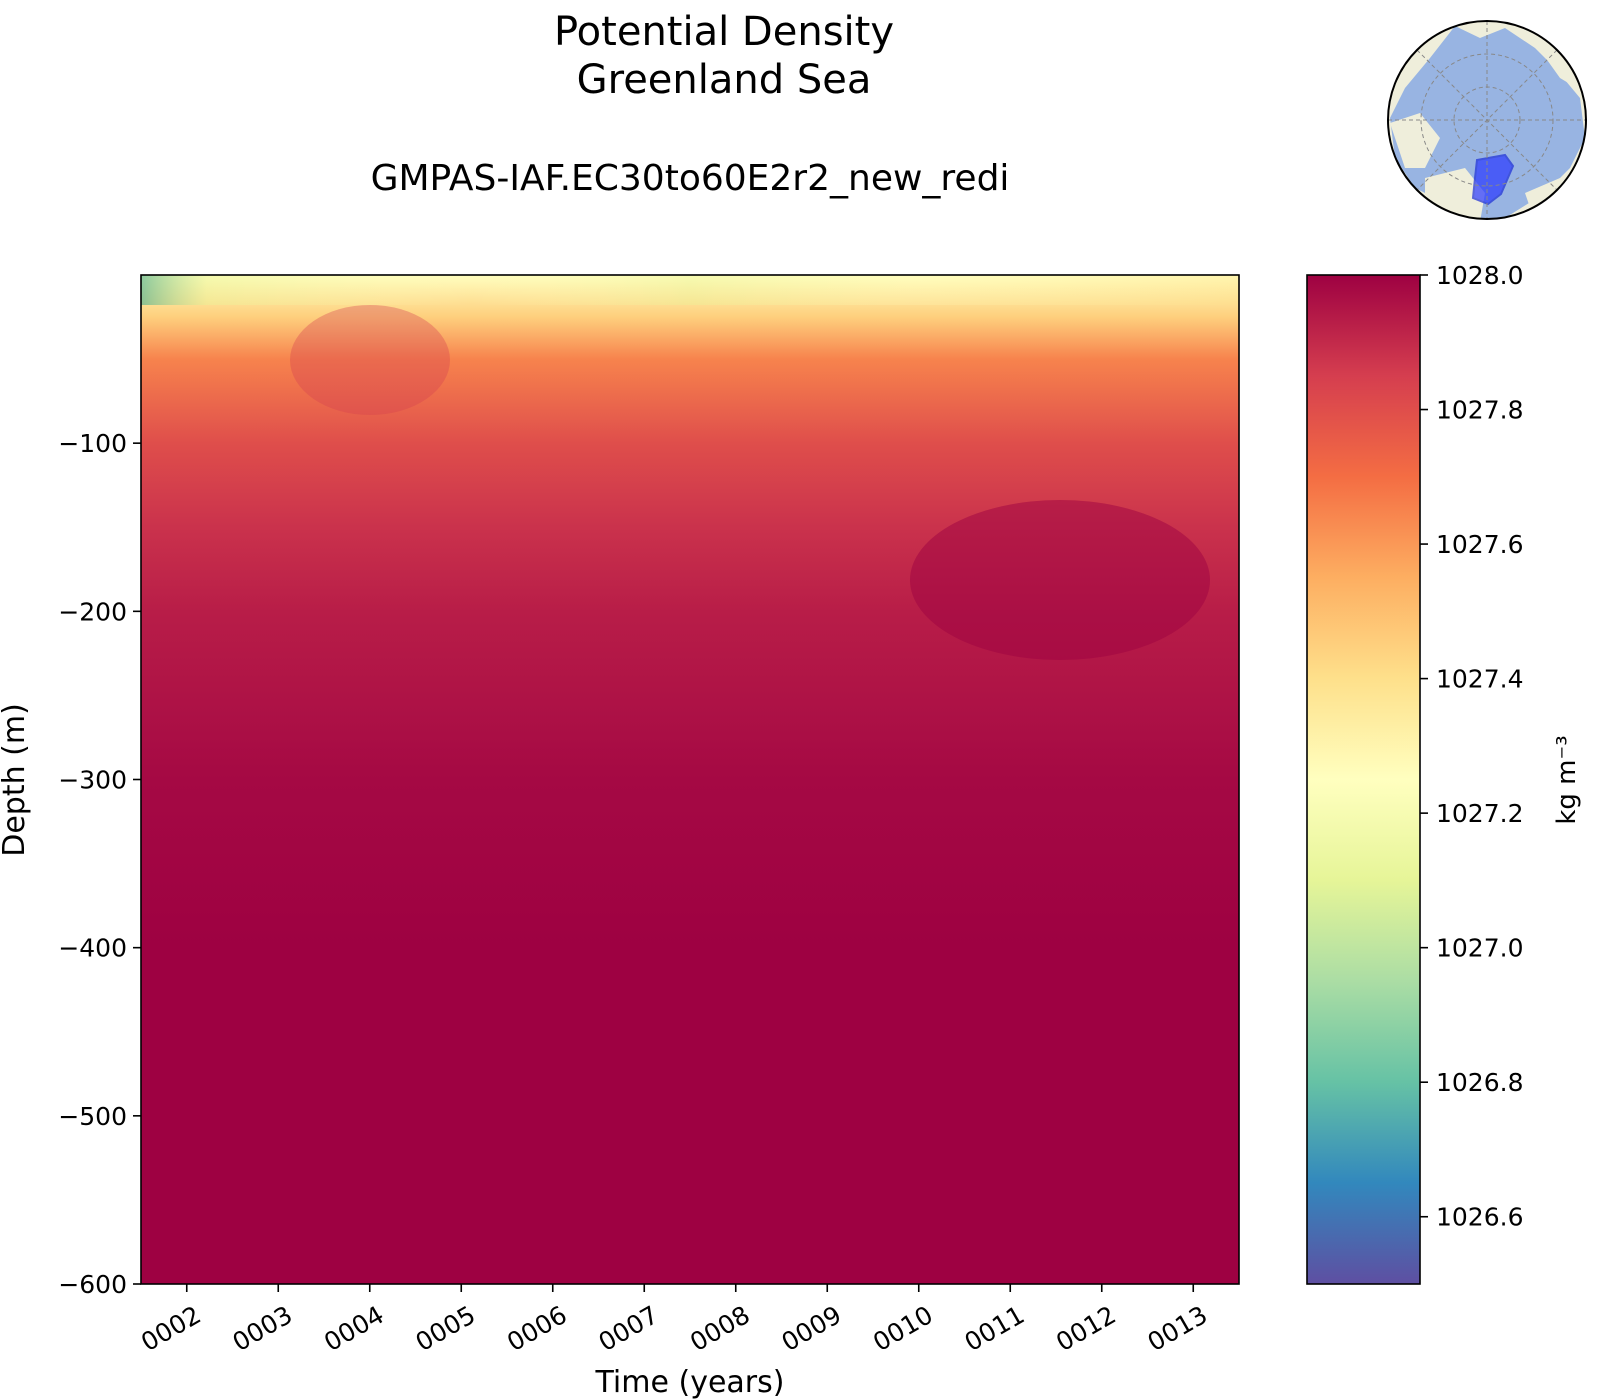  Describe the element at coordinates (446, 1328) in the screenshot. I see `x-tick-label: 0005` at that location.